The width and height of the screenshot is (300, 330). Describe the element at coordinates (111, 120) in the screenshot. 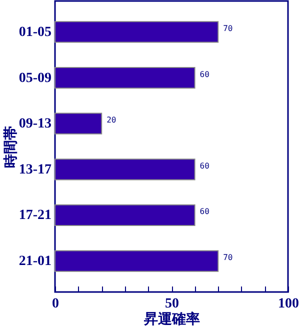

I see `data-label: 20` at that location.